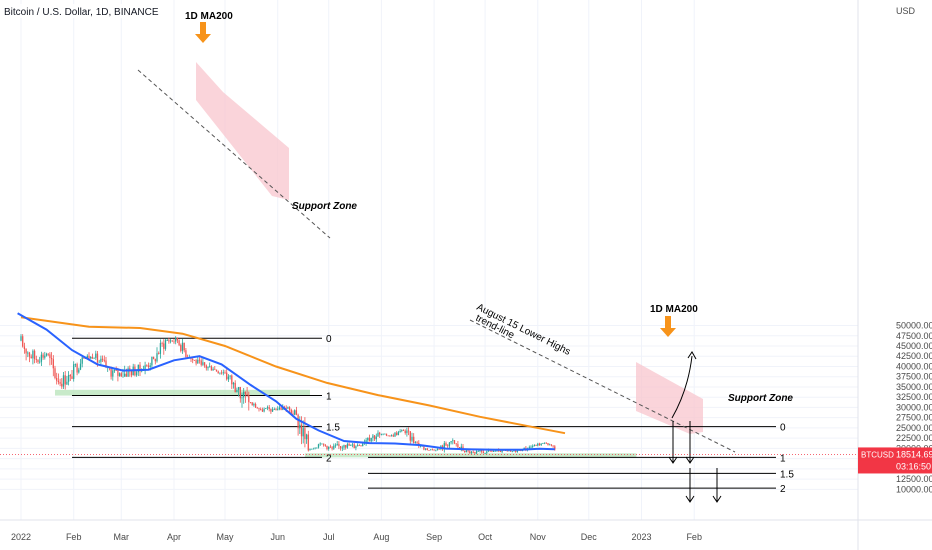 This screenshot has height=550, width=932. I want to click on ma50-line, so click(286, 381).